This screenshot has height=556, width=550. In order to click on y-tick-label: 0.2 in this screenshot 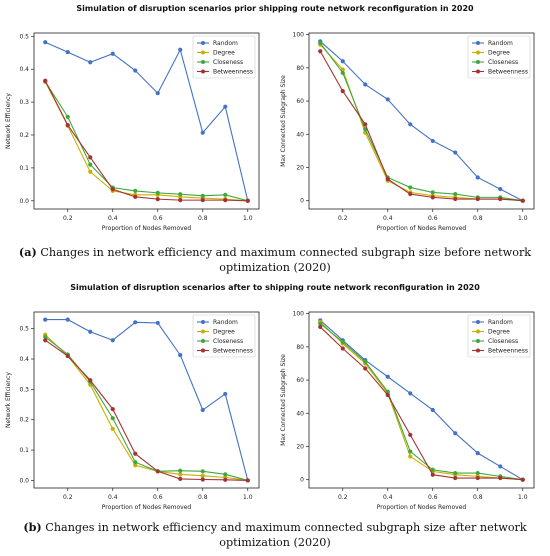, I will do `click(24, 420)`.